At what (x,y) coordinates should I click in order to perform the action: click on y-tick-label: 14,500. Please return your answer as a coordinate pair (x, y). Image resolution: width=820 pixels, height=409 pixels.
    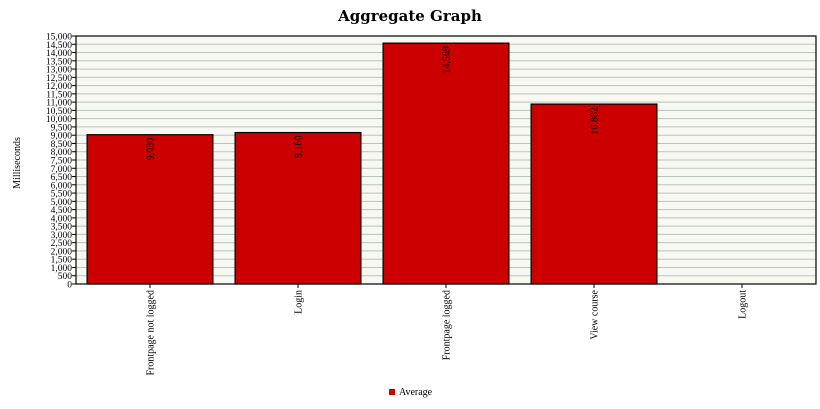
    Looking at the image, I should click on (59, 46).